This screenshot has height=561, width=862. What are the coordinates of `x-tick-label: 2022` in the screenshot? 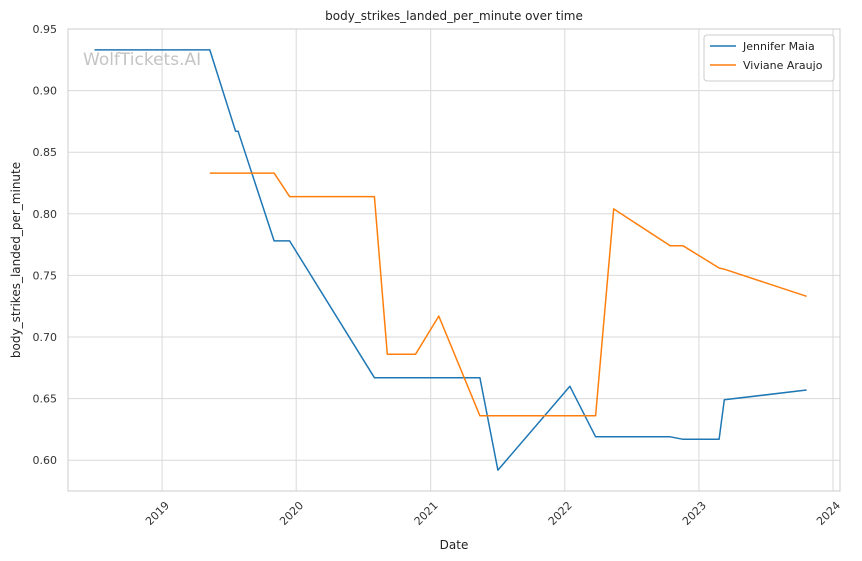 It's located at (560, 513).